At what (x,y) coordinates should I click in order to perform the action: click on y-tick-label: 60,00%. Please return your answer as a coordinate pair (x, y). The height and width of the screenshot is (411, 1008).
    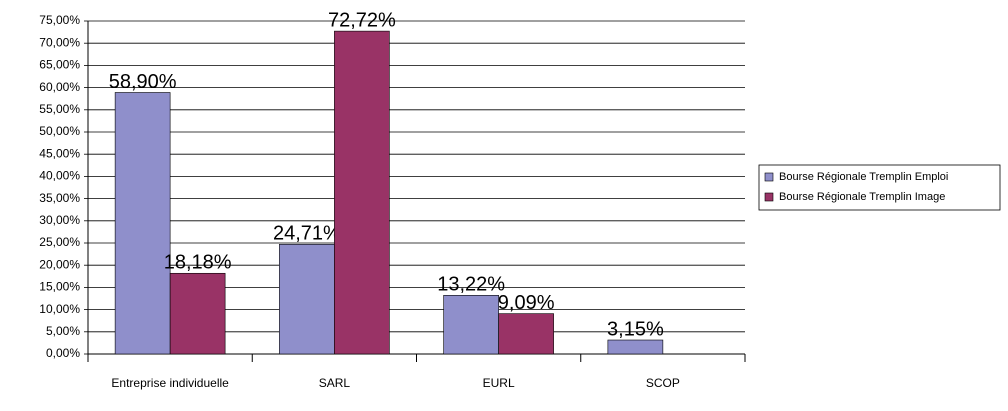
    Looking at the image, I should click on (59, 87).